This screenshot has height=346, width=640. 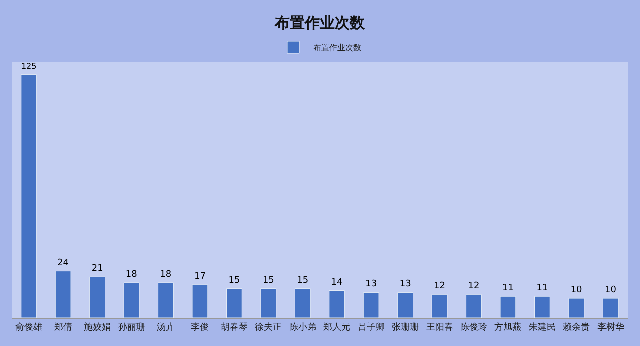 I want to click on x-tick-label: 王阳春, so click(x=440, y=327).